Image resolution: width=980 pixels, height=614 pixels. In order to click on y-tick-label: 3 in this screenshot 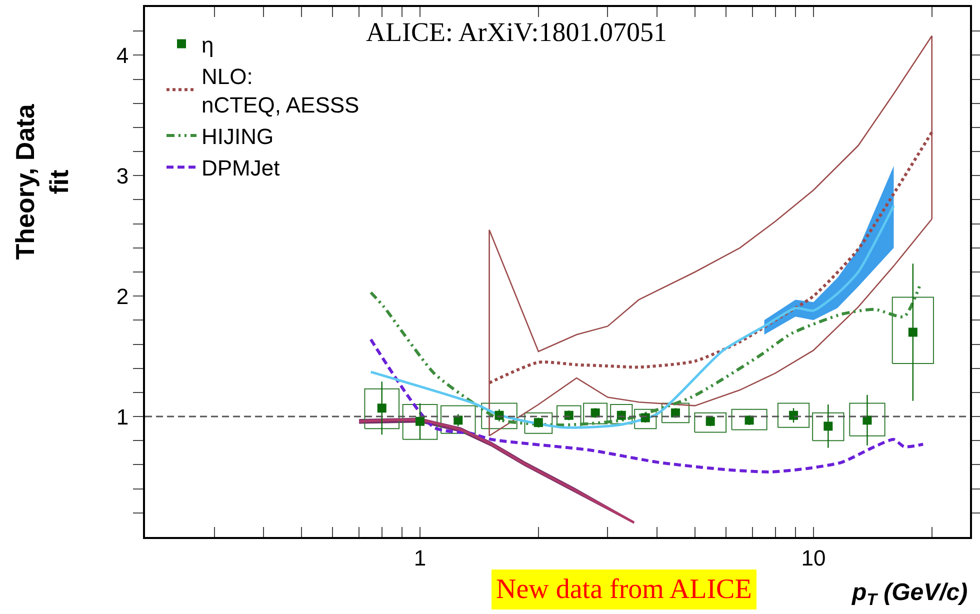, I will do `click(122, 175)`.